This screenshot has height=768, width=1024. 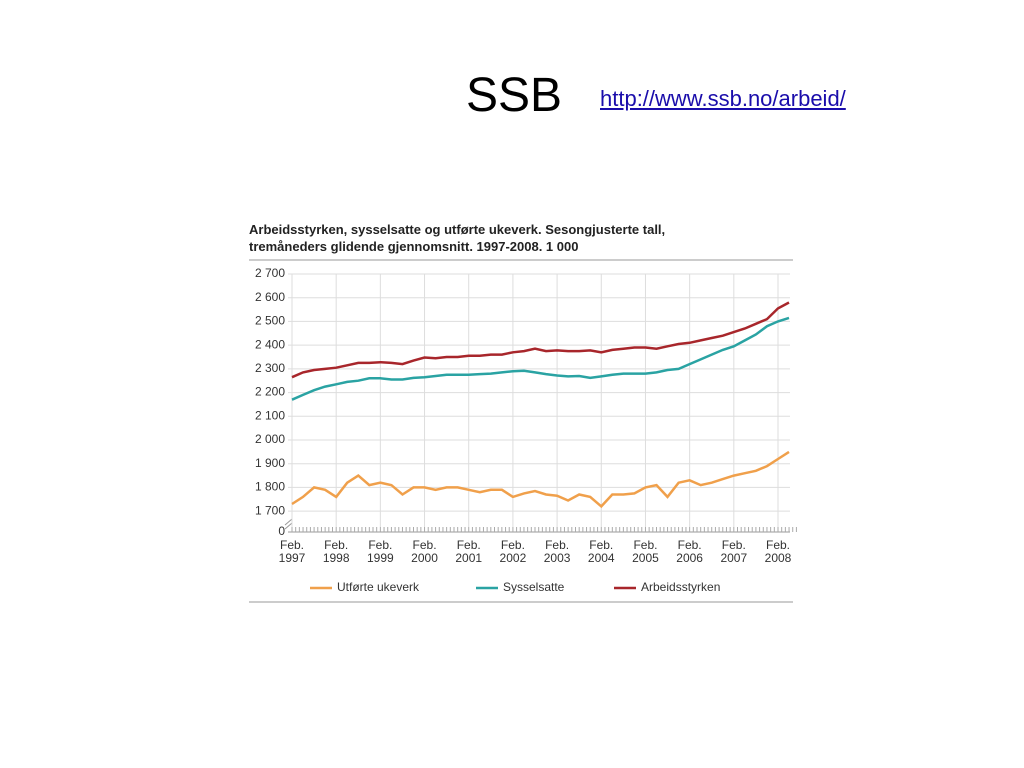 I want to click on x-tick-label: Feb. 2004, so click(x=601, y=551).